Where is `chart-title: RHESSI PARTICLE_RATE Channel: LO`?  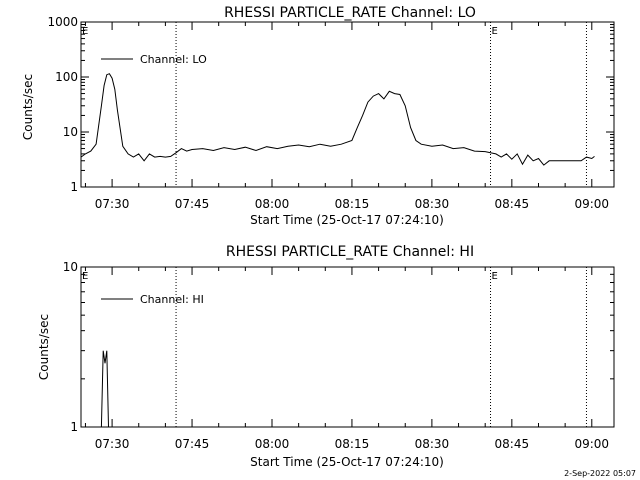 chart-title: RHESSI PARTICLE_RATE Channel: LO is located at coordinates (350, 13).